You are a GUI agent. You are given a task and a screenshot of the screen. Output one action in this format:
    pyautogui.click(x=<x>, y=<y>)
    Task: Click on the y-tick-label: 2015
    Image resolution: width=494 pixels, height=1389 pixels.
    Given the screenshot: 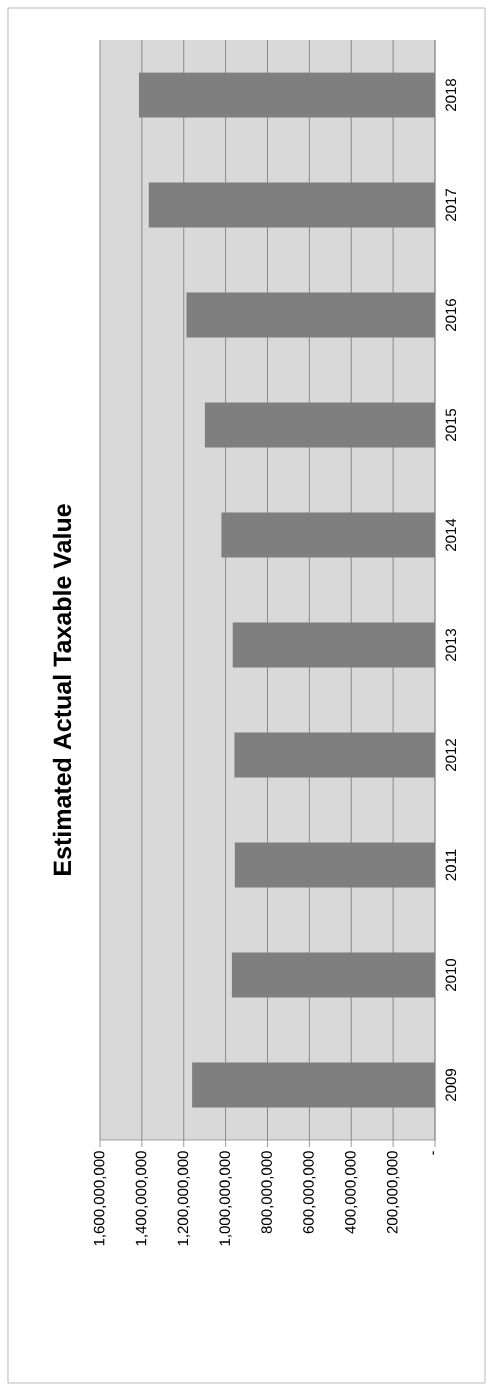 What is the action you would take?
    pyautogui.click(x=451, y=424)
    